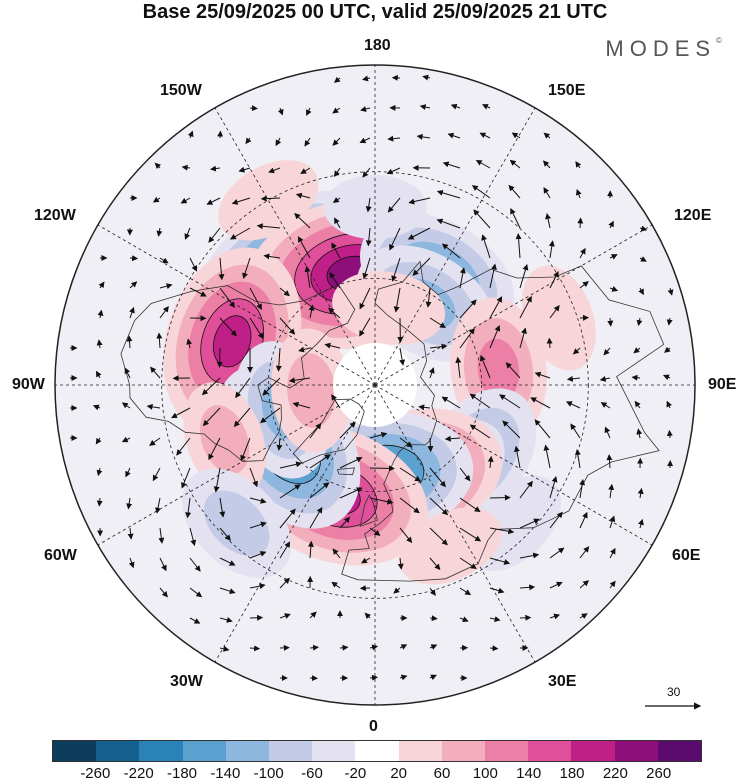 This screenshot has width=750, height=783. What do you see at coordinates (693, 215) in the screenshot?
I see `lon-label-120e: 120E` at bounding box center [693, 215].